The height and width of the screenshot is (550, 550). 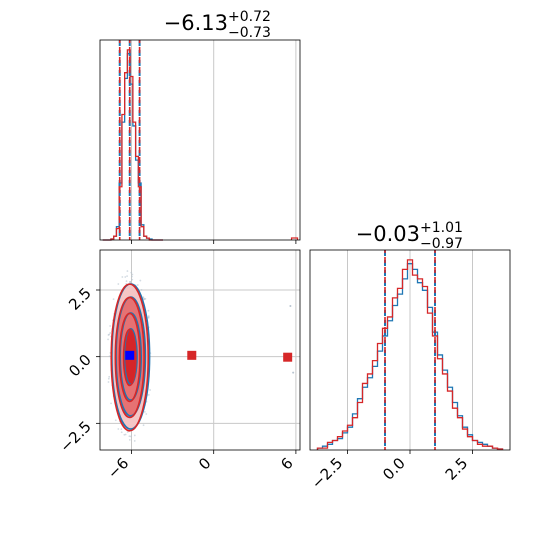 I want to click on histogram-param0-title-value: −6.13, so click(x=196, y=23).